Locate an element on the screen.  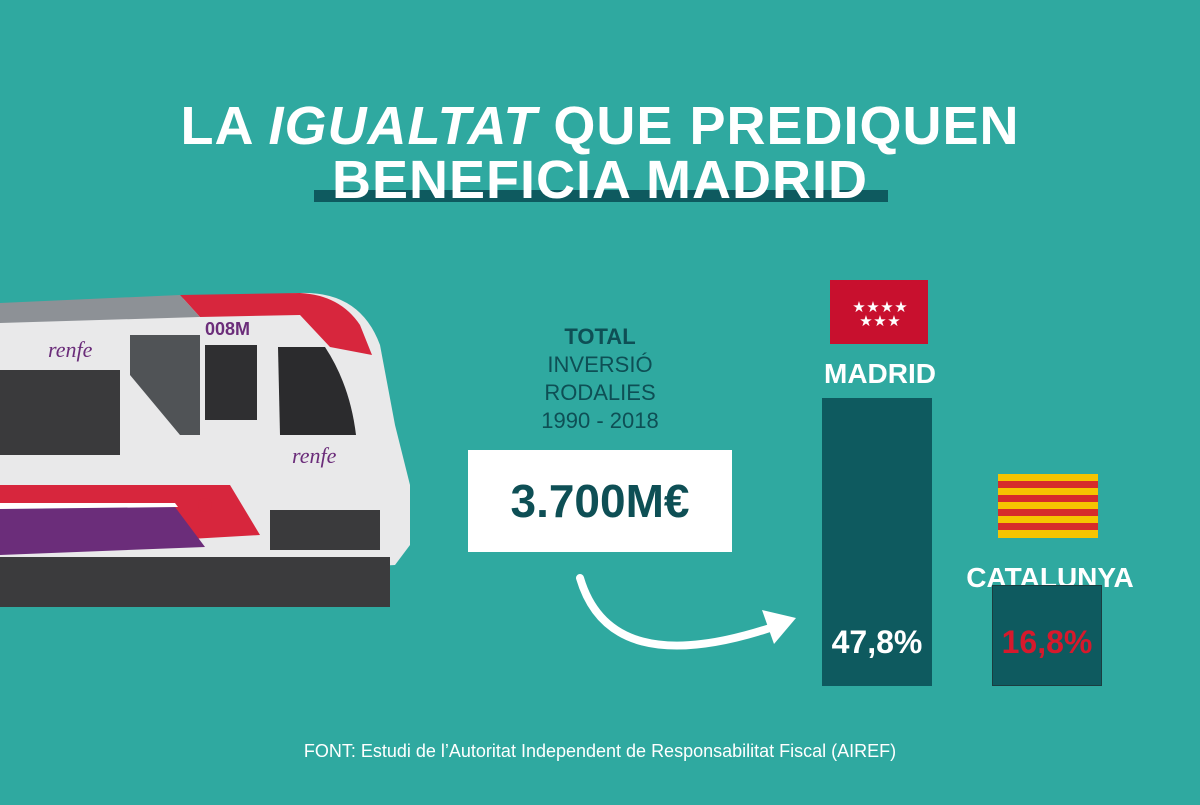
train-illustration: 008M renfe renfe is located at coordinates (205, 449).